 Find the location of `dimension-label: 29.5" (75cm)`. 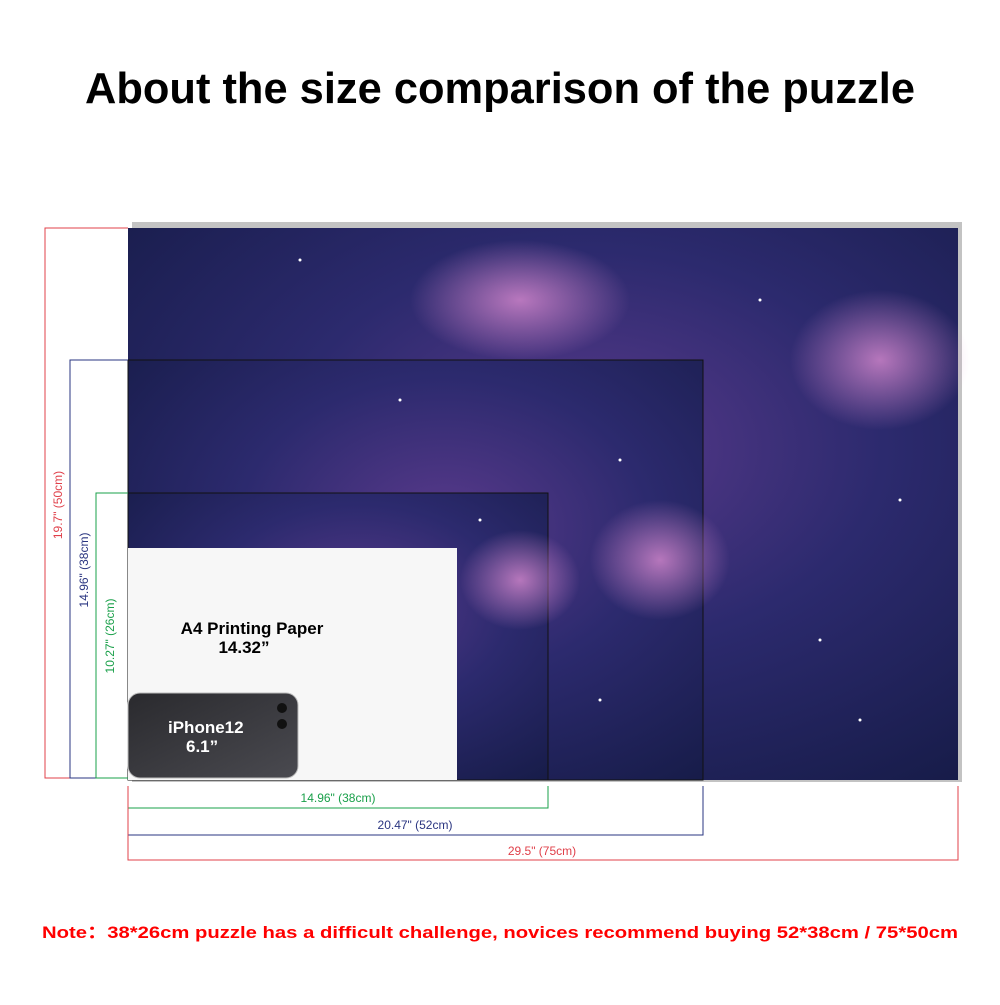

dimension-label: 29.5" (75cm) is located at coordinates (542, 851).